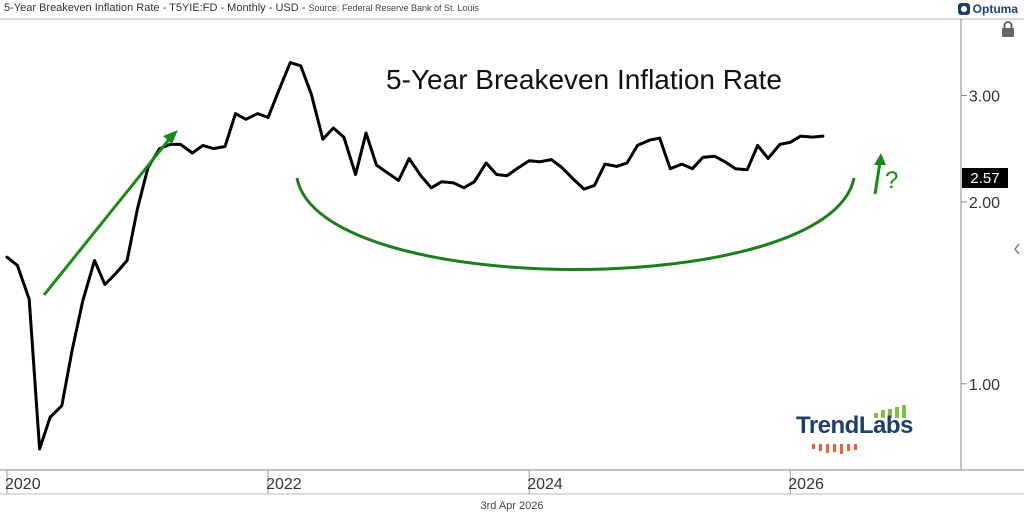  What do you see at coordinates (170, 137) in the screenshot?
I see `left-arrow-head` at bounding box center [170, 137].